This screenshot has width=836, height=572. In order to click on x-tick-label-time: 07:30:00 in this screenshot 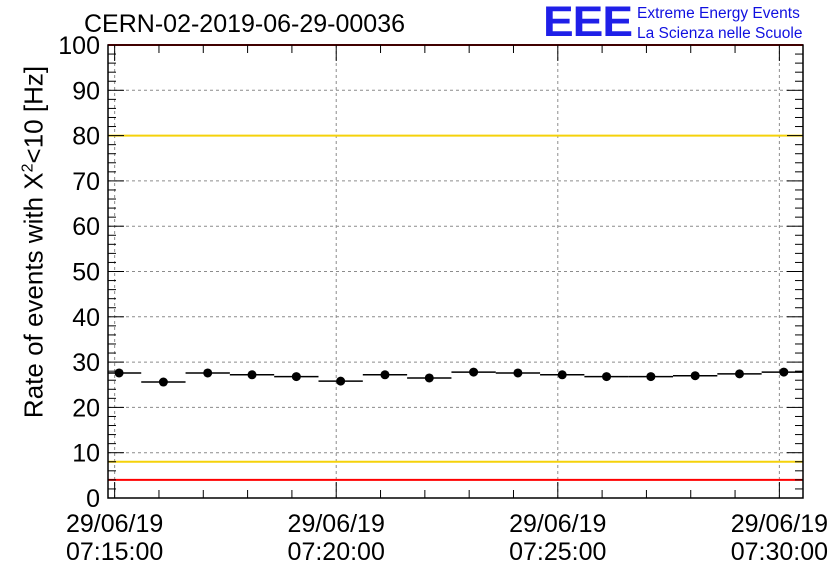, I will do `click(779, 552)`.